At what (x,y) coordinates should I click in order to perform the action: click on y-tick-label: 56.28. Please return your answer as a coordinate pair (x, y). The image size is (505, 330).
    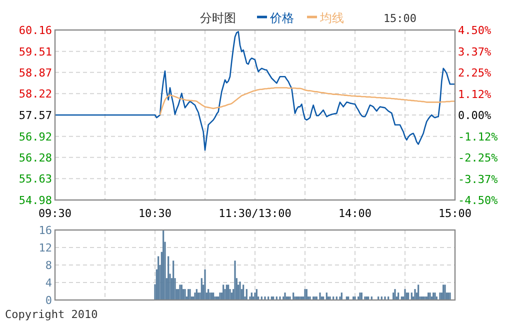
    Looking at the image, I should click on (35, 157).